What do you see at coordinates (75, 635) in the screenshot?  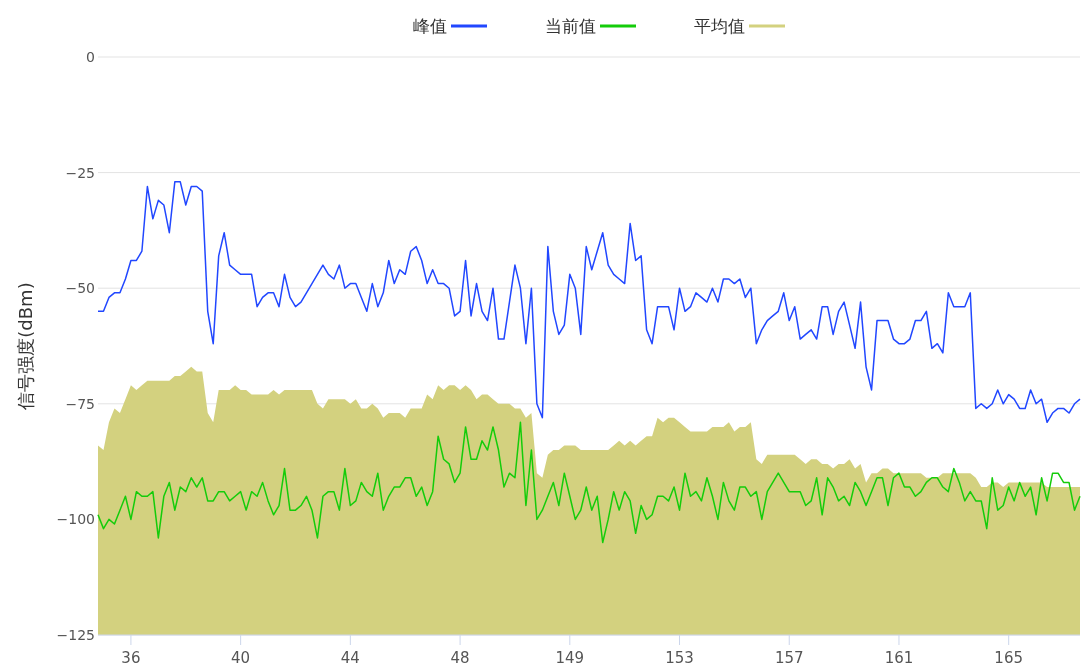 I see `y-tick-label: −125` at bounding box center [75, 635].